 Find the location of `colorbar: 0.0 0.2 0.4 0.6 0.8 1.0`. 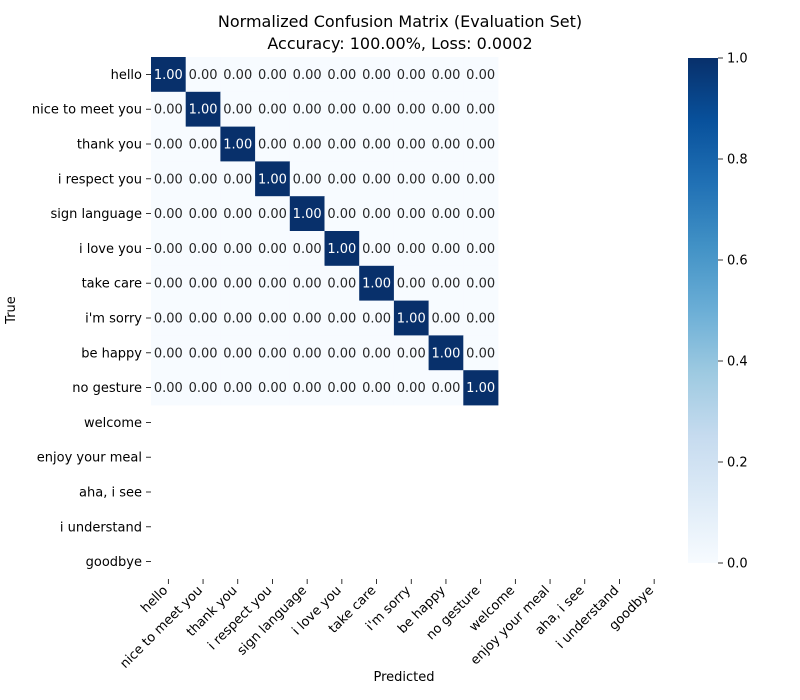

colorbar: 0.0 0.2 0.4 0.6 0.8 1.0 is located at coordinates (718, 312).